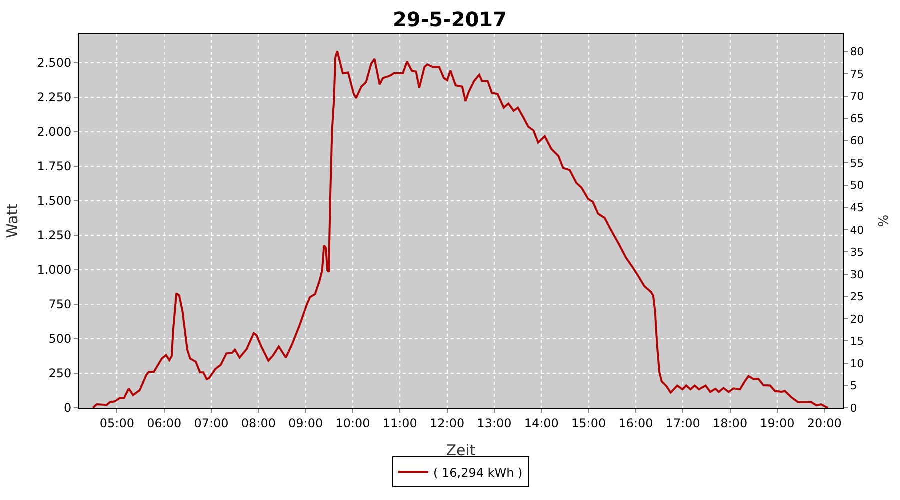  What do you see at coordinates (258, 423) in the screenshot?
I see `x-tick-label: 08:00` at bounding box center [258, 423].